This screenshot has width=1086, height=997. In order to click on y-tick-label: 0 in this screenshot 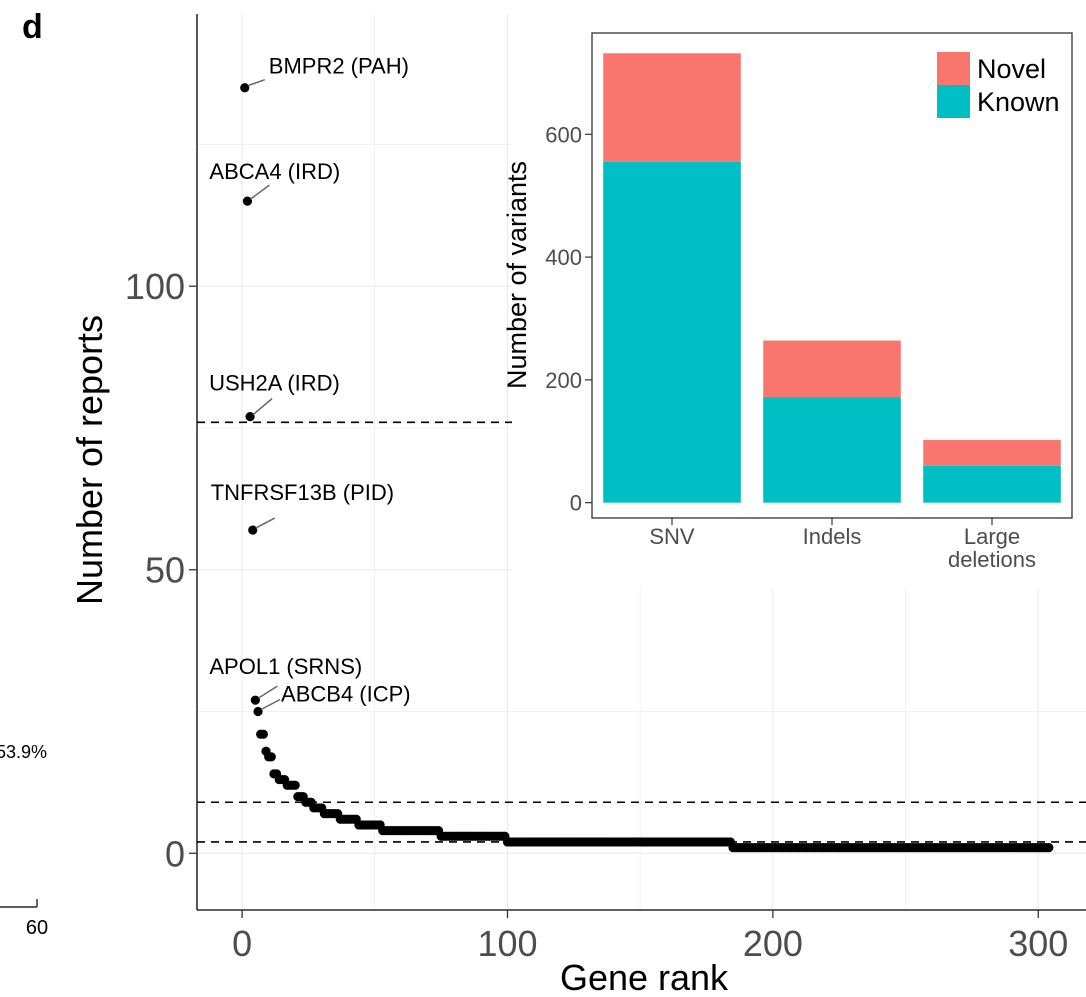, I will do `click(175, 853)`.